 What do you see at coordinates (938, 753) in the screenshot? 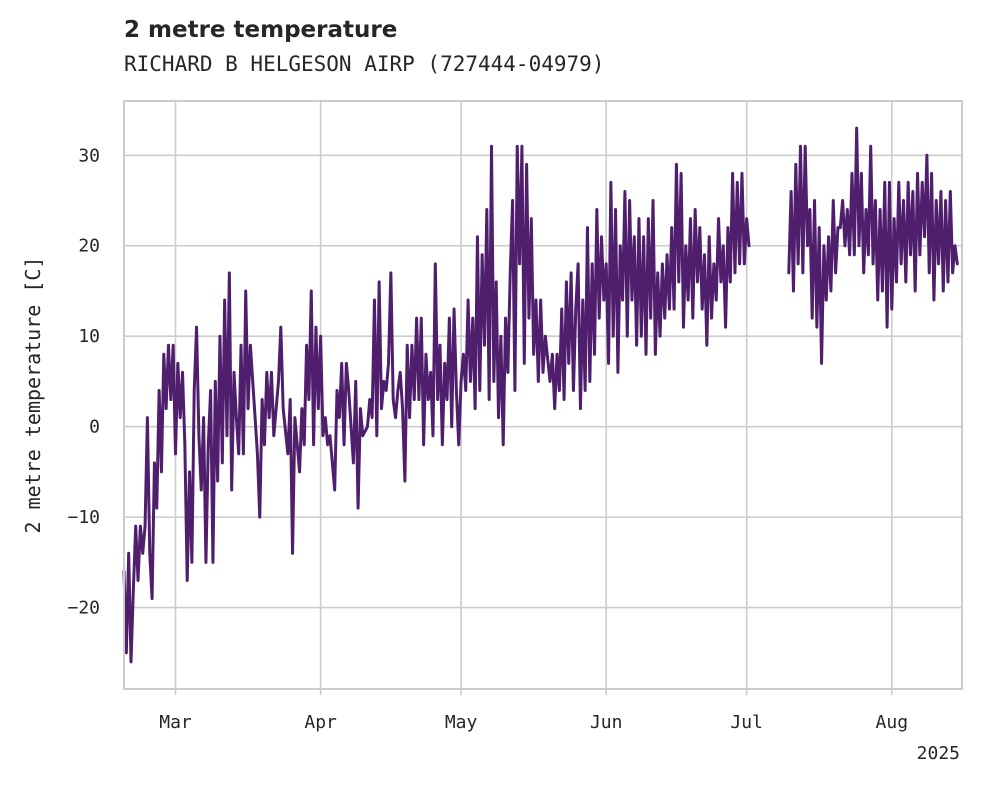
I see `year-label: 2025` at bounding box center [938, 753].